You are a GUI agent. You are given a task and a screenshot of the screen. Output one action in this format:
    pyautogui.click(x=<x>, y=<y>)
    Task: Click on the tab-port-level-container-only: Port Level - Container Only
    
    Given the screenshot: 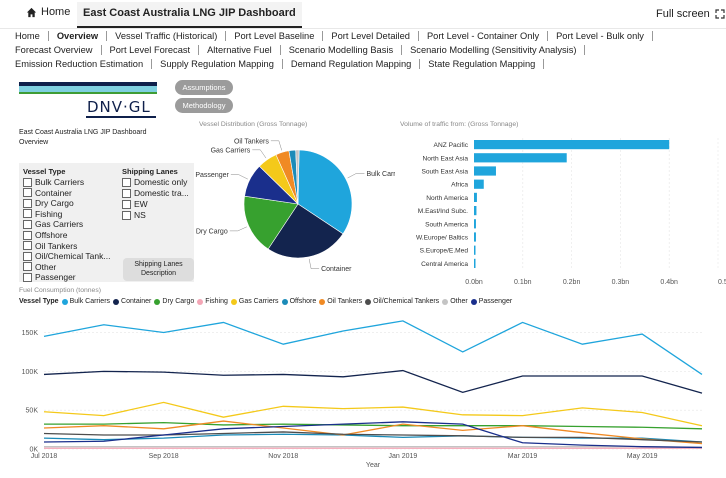 What is the action you would take?
    pyautogui.click(x=488, y=36)
    